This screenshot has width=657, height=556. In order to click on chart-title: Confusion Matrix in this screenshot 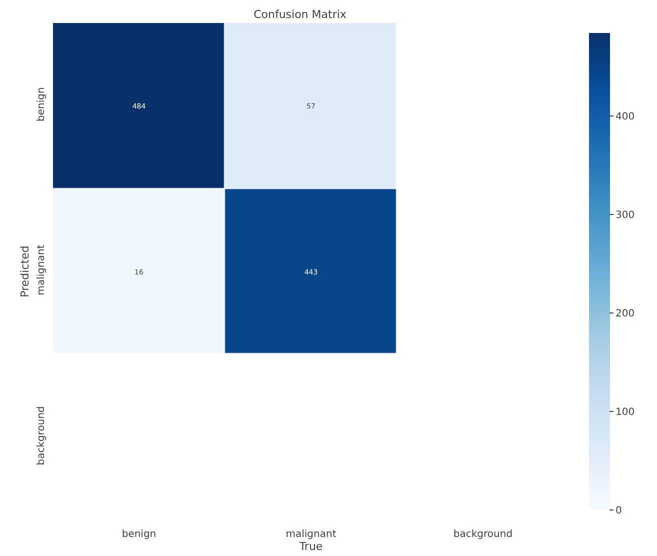, I will do `click(300, 14)`.